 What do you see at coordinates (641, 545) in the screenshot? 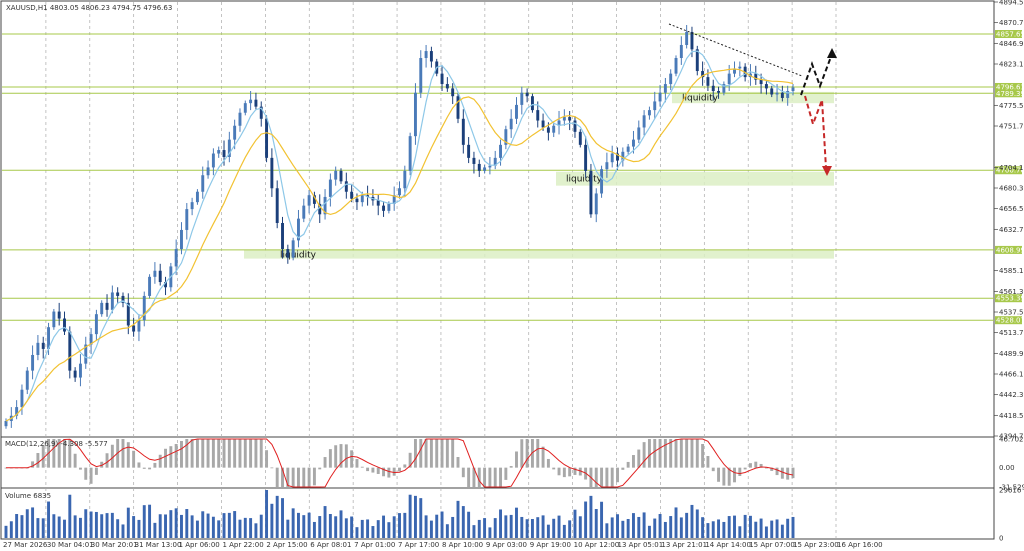
I see `time-label: 13 Apr 05:01` at bounding box center [641, 545].